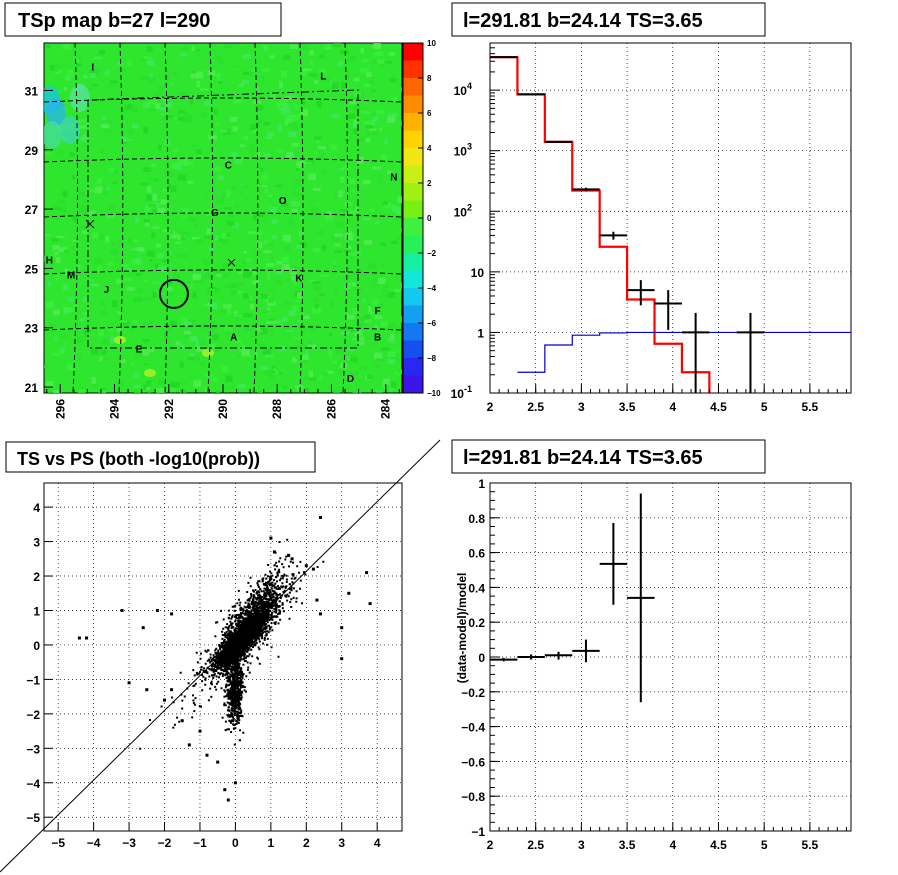 The width and height of the screenshot is (898, 875). I want to click on map-source-label: H, so click(49, 261).